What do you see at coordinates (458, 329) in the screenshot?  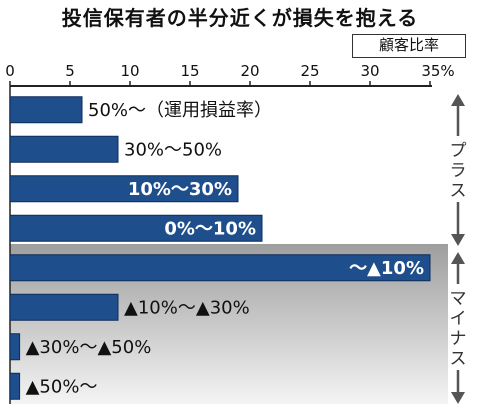 I see `group-label: マイナス` at bounding box center [458, 329].